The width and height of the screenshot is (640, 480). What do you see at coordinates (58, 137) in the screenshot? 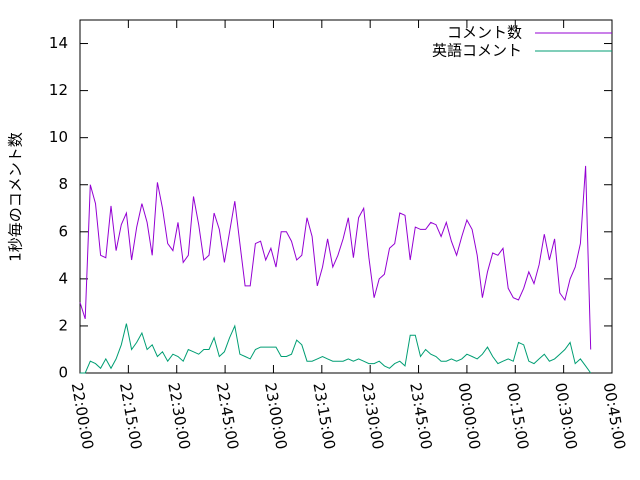
I see `y-tick-label: 10` at bounding box center [58, 137].